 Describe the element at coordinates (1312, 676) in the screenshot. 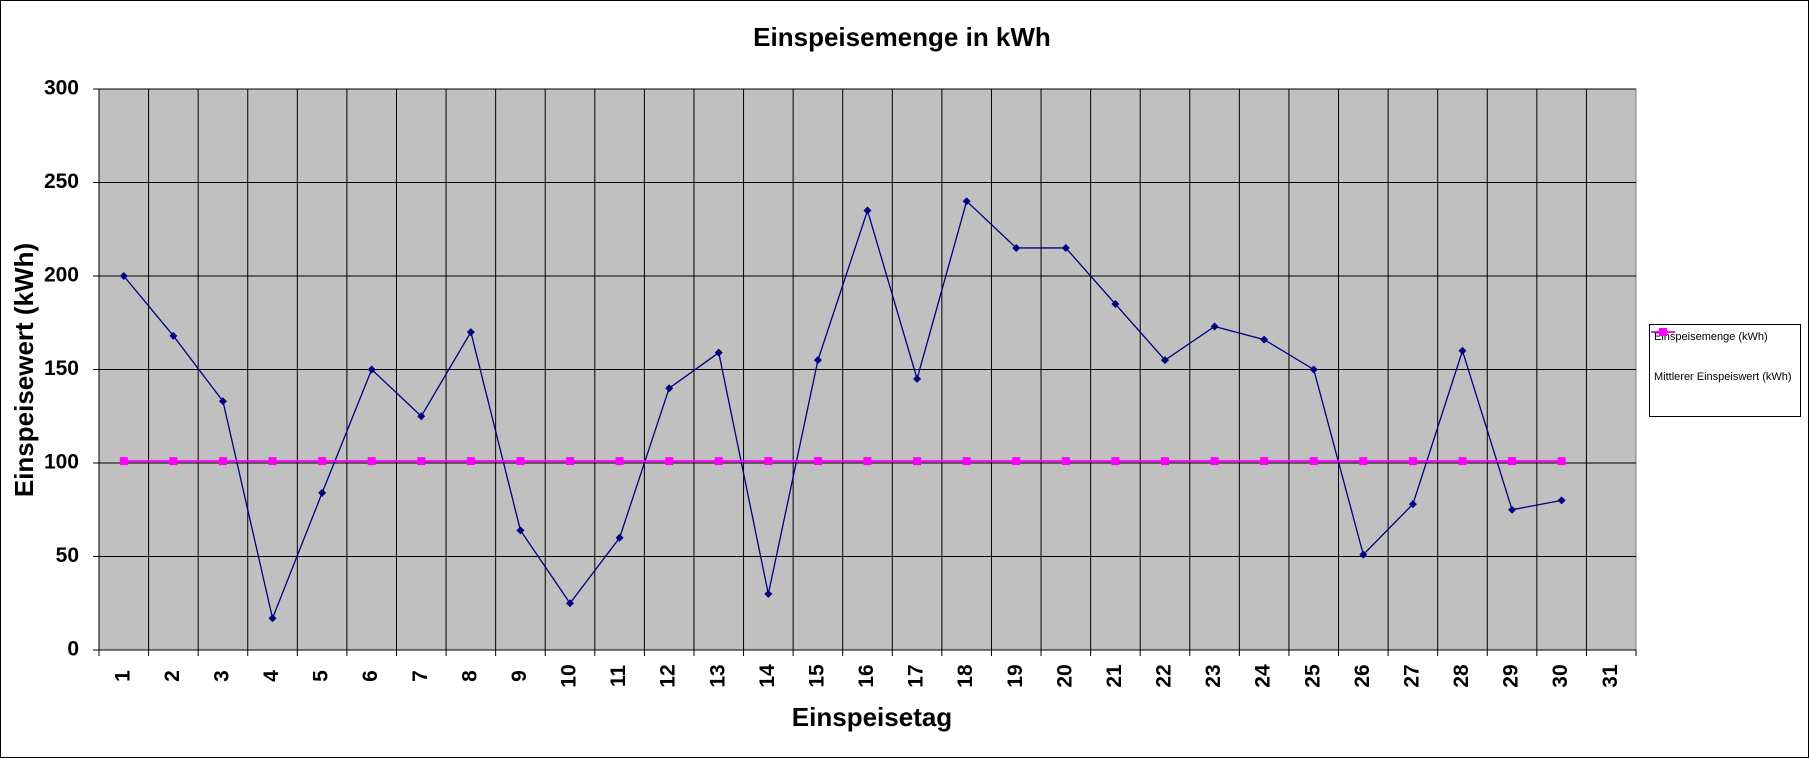

I see `x-tick-label: 25` at that location.